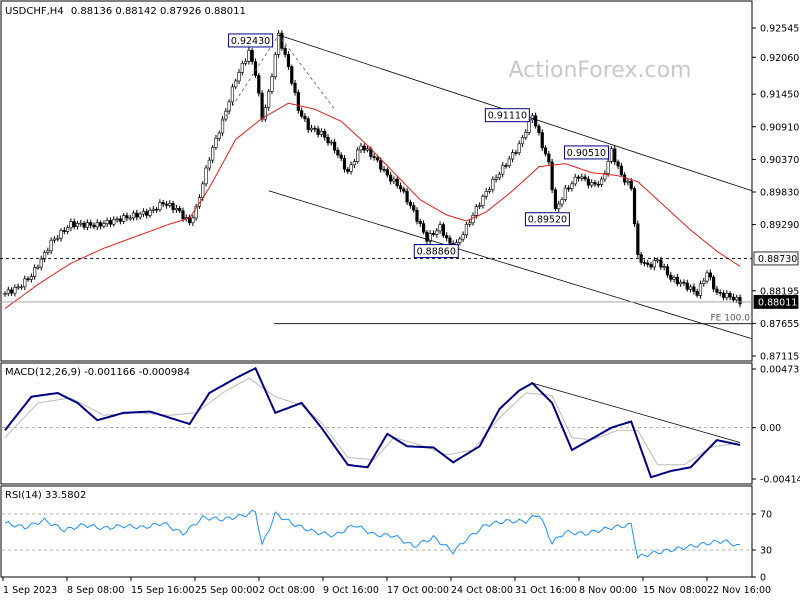 The image size is (800, 600). What do you see at coordinates (779, 193) in the screenshot?
I see `price-y-tick-label: 0.89830` at bounding box center [779, 193].